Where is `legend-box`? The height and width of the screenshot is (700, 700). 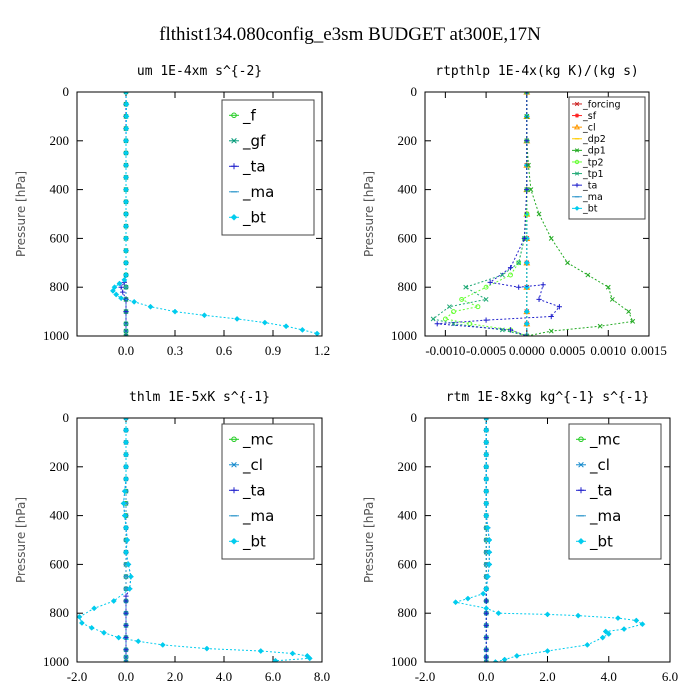
legend-box is located at coordinates (607, 158).